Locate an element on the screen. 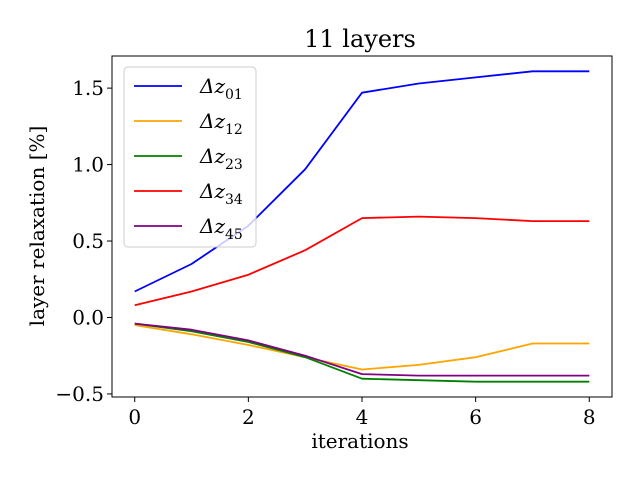 The height and width of the screenshot is (480, 640). legend-label-34: Δz34 is located at coordinates (221, 193).